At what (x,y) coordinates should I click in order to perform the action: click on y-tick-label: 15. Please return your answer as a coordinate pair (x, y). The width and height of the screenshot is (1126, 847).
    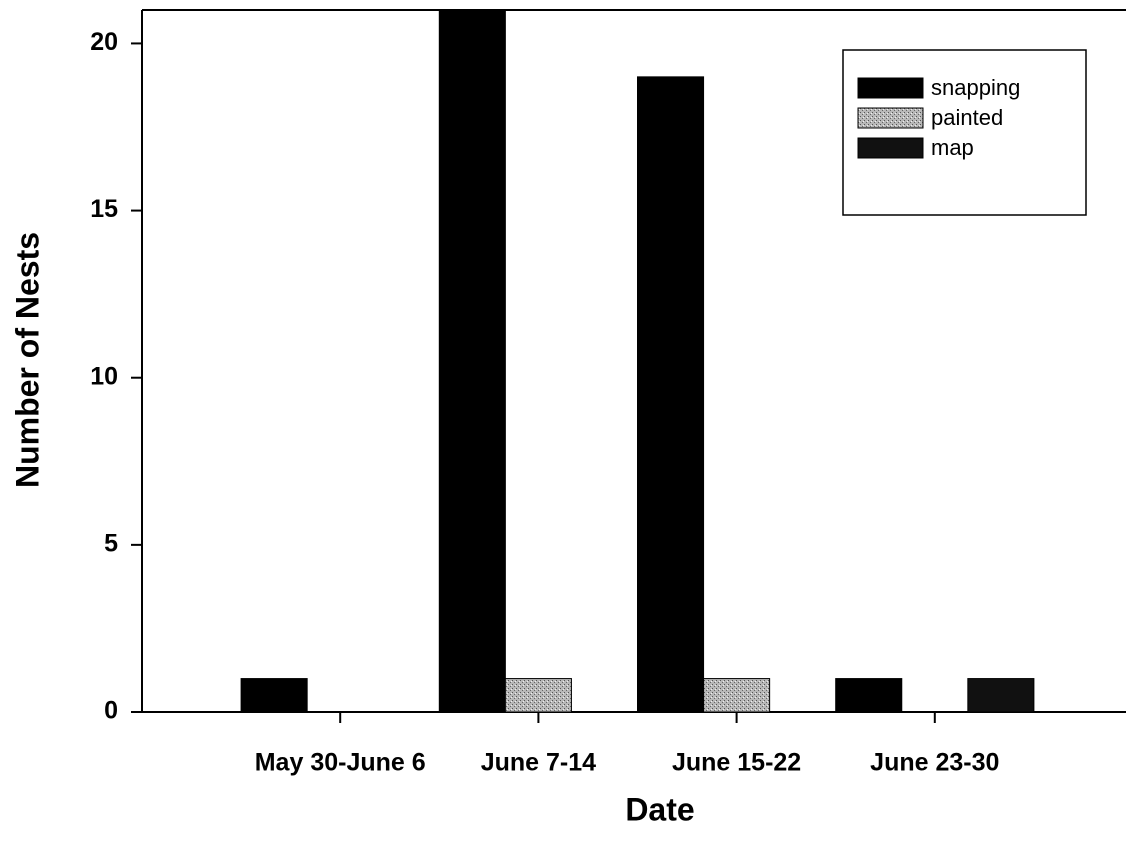
    Looking at the image, I should click on (104, 209).